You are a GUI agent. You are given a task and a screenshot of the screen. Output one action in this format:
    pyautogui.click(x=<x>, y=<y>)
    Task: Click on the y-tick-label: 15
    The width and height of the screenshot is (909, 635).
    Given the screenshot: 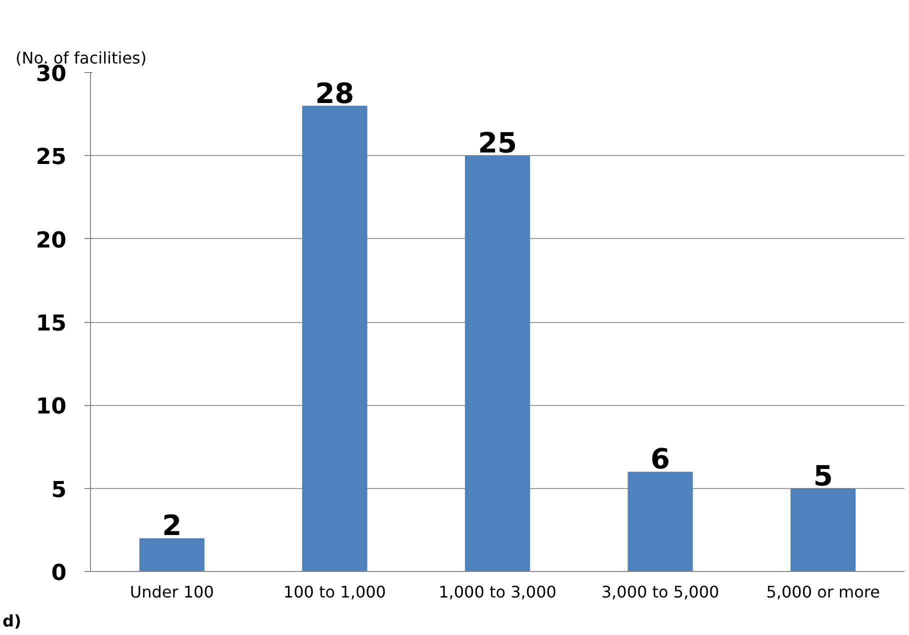 What is the action you would take?
    pyautogui.click(x=51, y=324)
    